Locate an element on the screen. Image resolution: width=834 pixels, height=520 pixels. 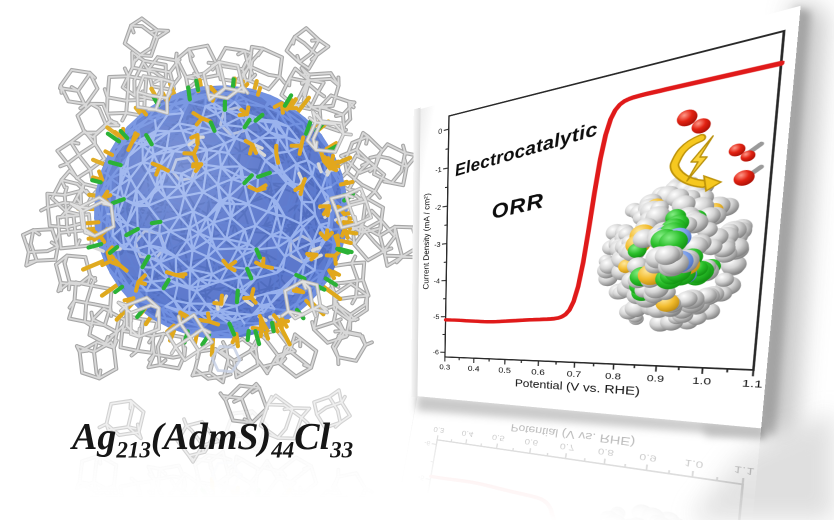
svg-text: Current Density (mA / cm²) is located at coordinates (427, 240).